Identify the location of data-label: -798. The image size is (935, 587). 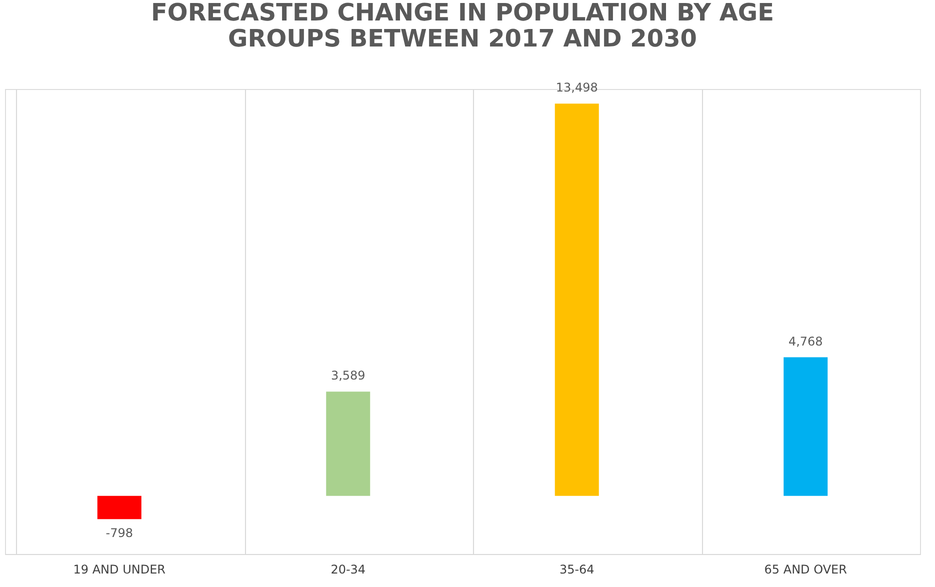
(119, 533).